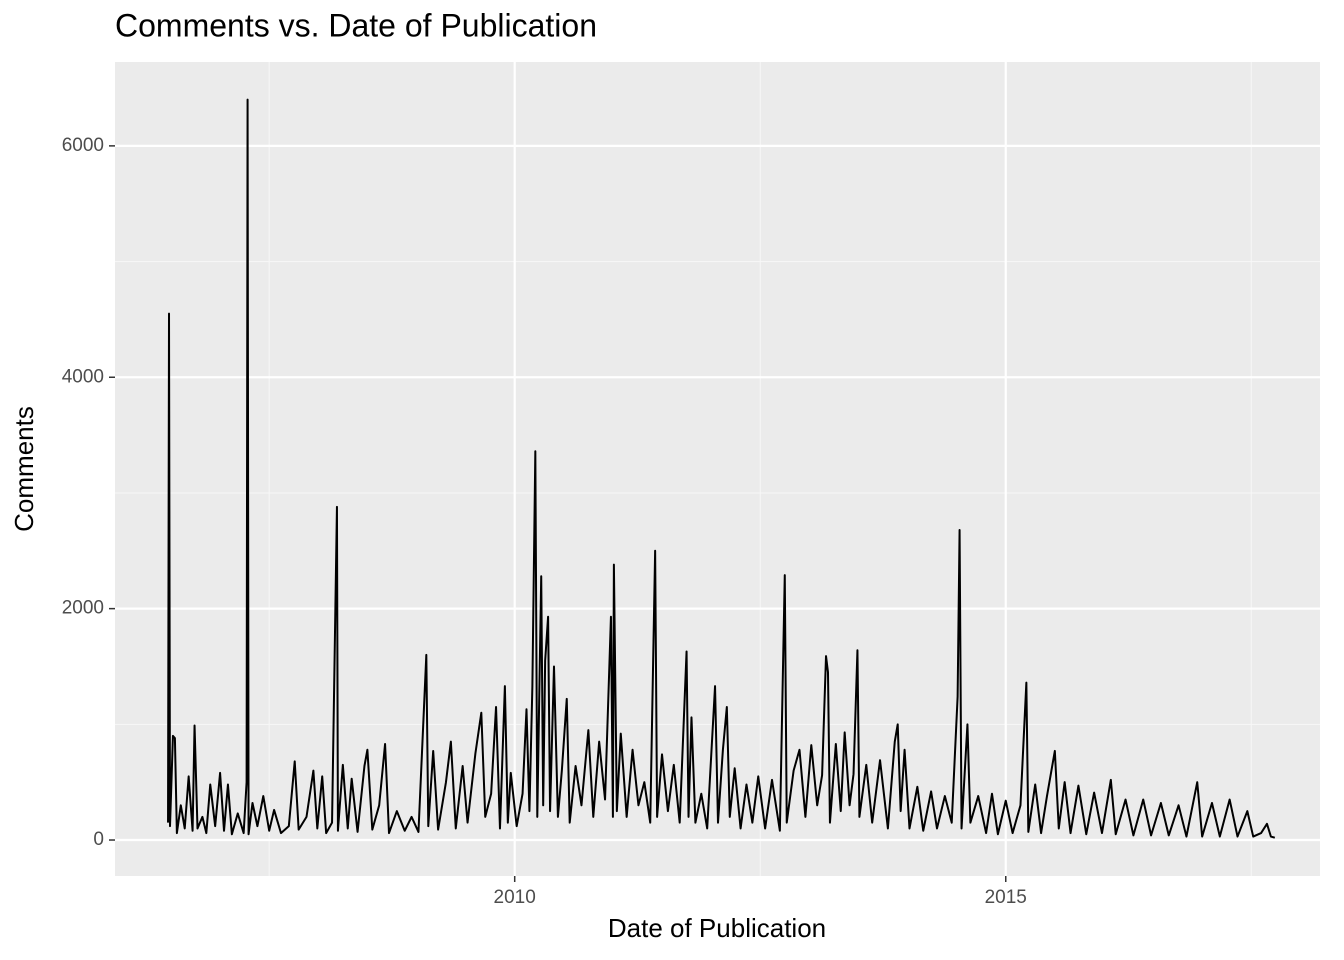 Image resolution: width=1344 pixels, height=960 pixels. Describe the element at coordinates (515, 897) in the screenshot. I see `x-tick-label: 2010` at that location.